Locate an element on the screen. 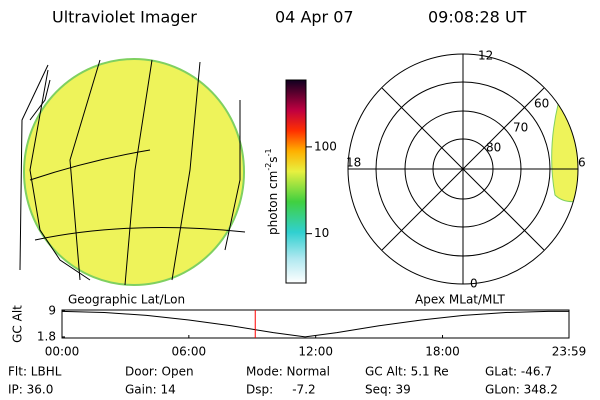  x-tick-label: 06:00 is located at coordinates (189, 352).